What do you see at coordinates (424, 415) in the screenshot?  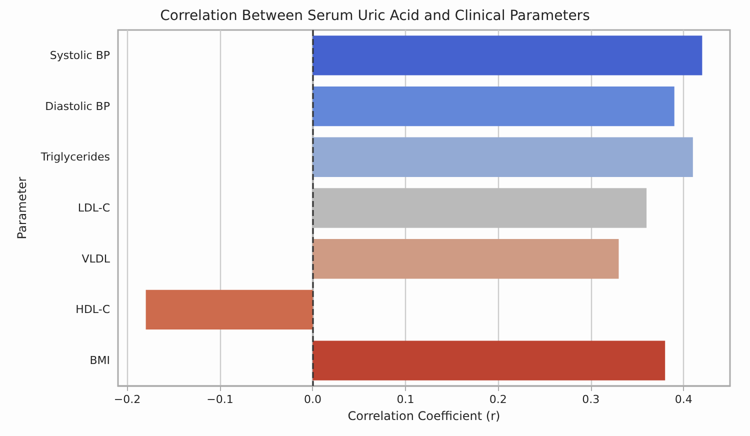 I see `x-axis-title: Correlation Coefficient (r)` at bounding box center [424, 415].